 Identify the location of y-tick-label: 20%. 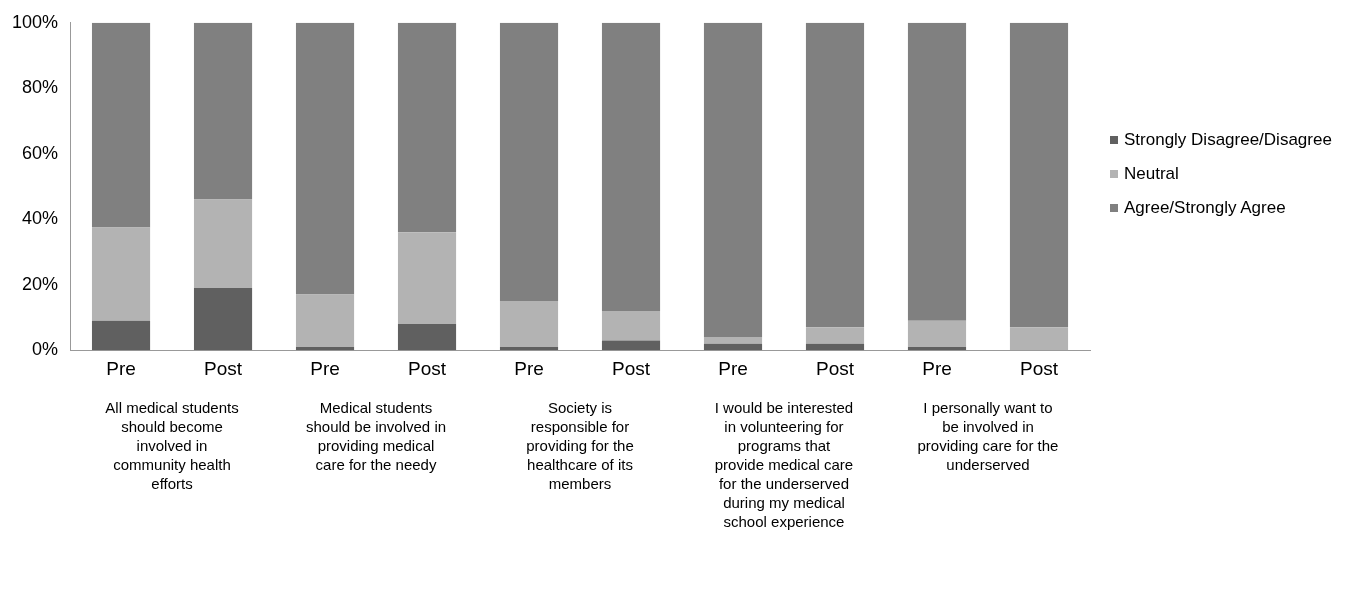
(40, 283).